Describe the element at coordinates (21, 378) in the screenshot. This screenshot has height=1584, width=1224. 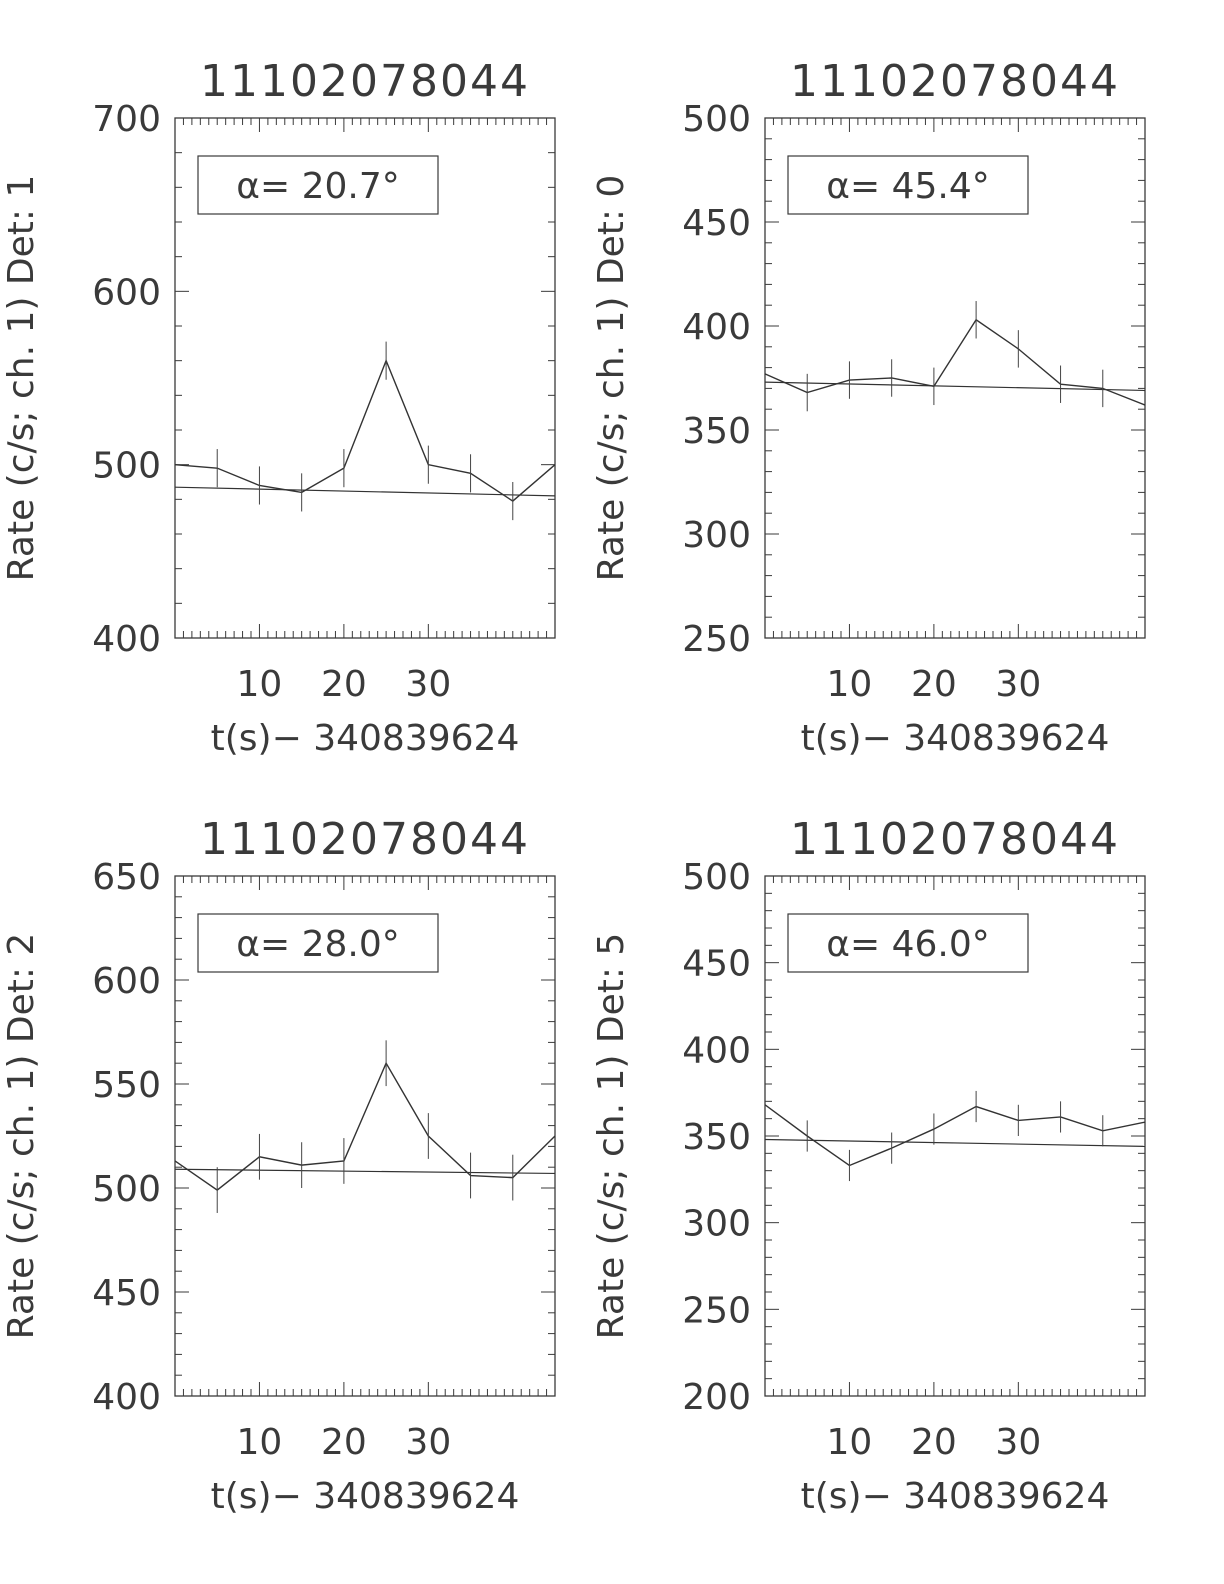
I see `y-axis-label: Rate (c/s; ch. 1) Det: 1` at that location.